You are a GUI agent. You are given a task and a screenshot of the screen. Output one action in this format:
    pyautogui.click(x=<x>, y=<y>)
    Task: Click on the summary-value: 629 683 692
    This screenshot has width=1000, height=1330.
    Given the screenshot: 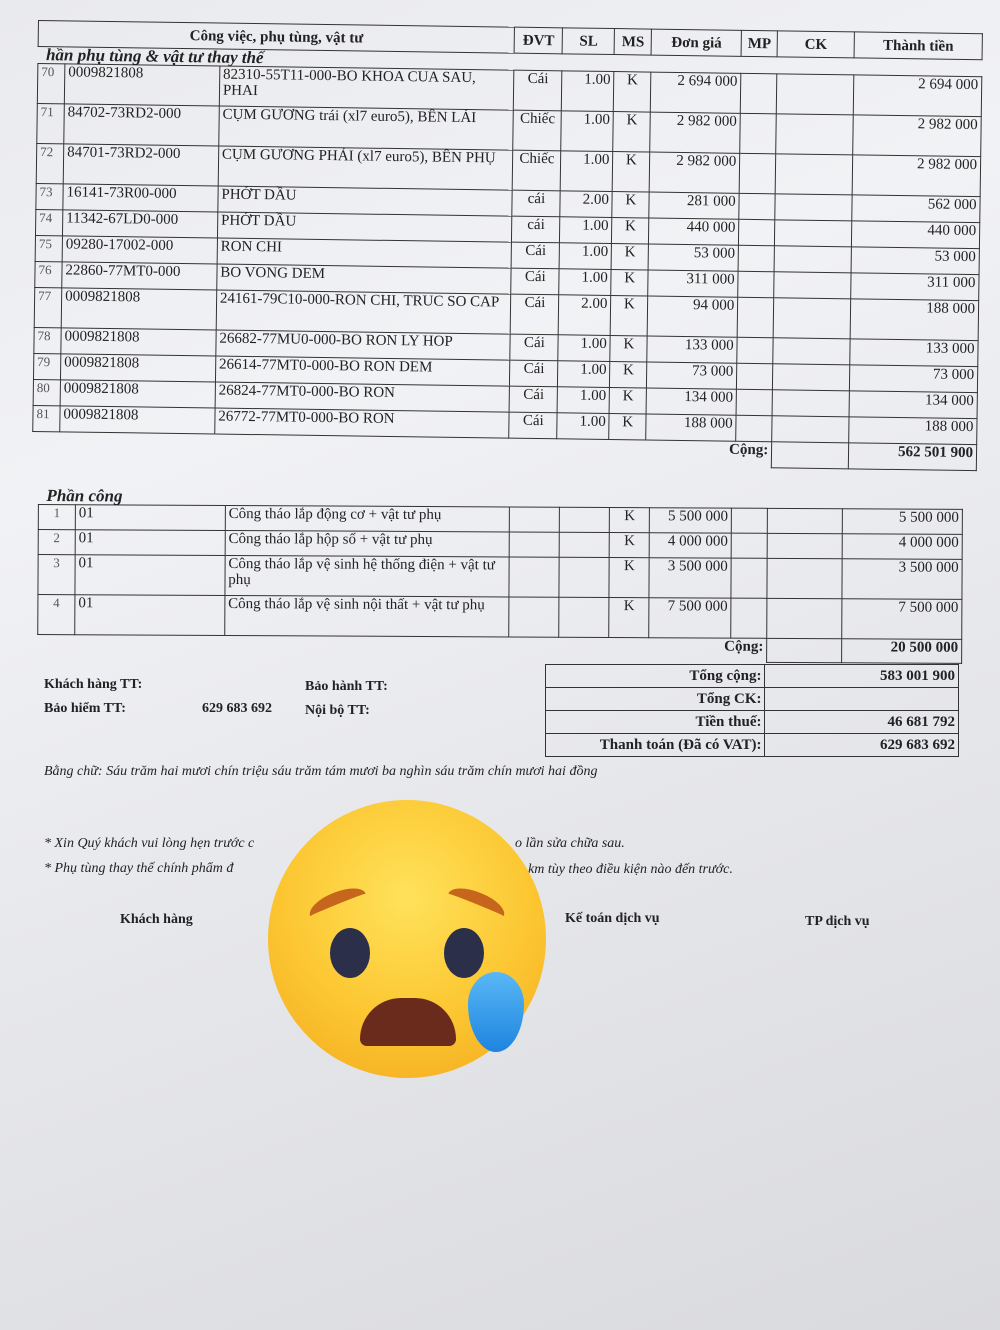 What is the action you would take?
    pyautogui.click(x=861, y=745)
    